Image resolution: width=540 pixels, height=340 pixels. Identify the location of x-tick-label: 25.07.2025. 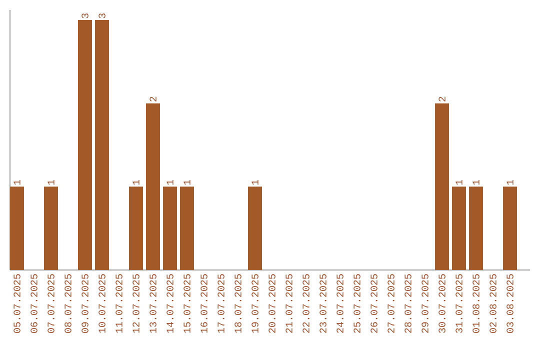
(357, 303).